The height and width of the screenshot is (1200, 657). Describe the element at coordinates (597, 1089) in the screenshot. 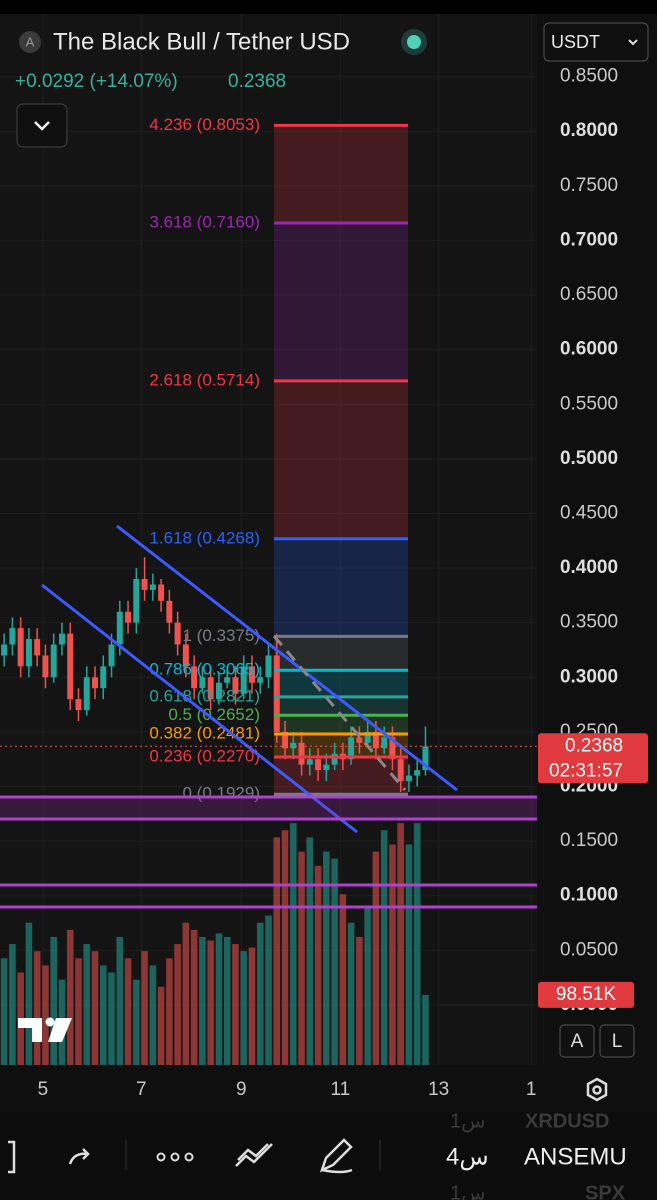

I see `settings-button` at that location.